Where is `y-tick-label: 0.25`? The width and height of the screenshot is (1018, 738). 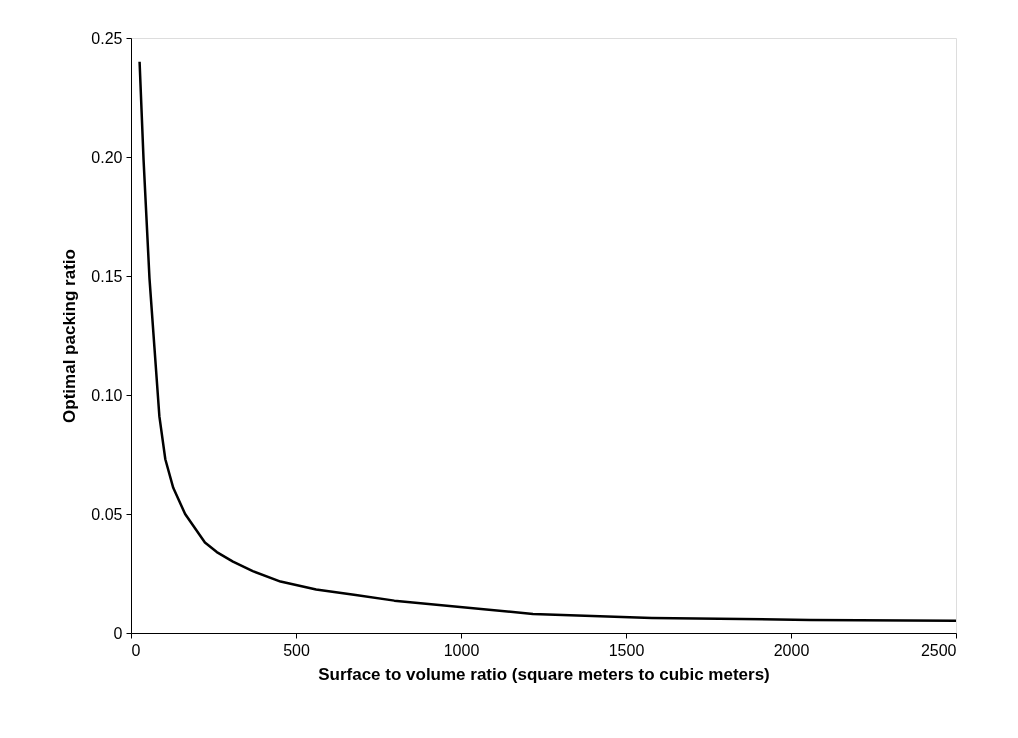 y-tick-label: 0.25 is located at coordinates (107, 38).